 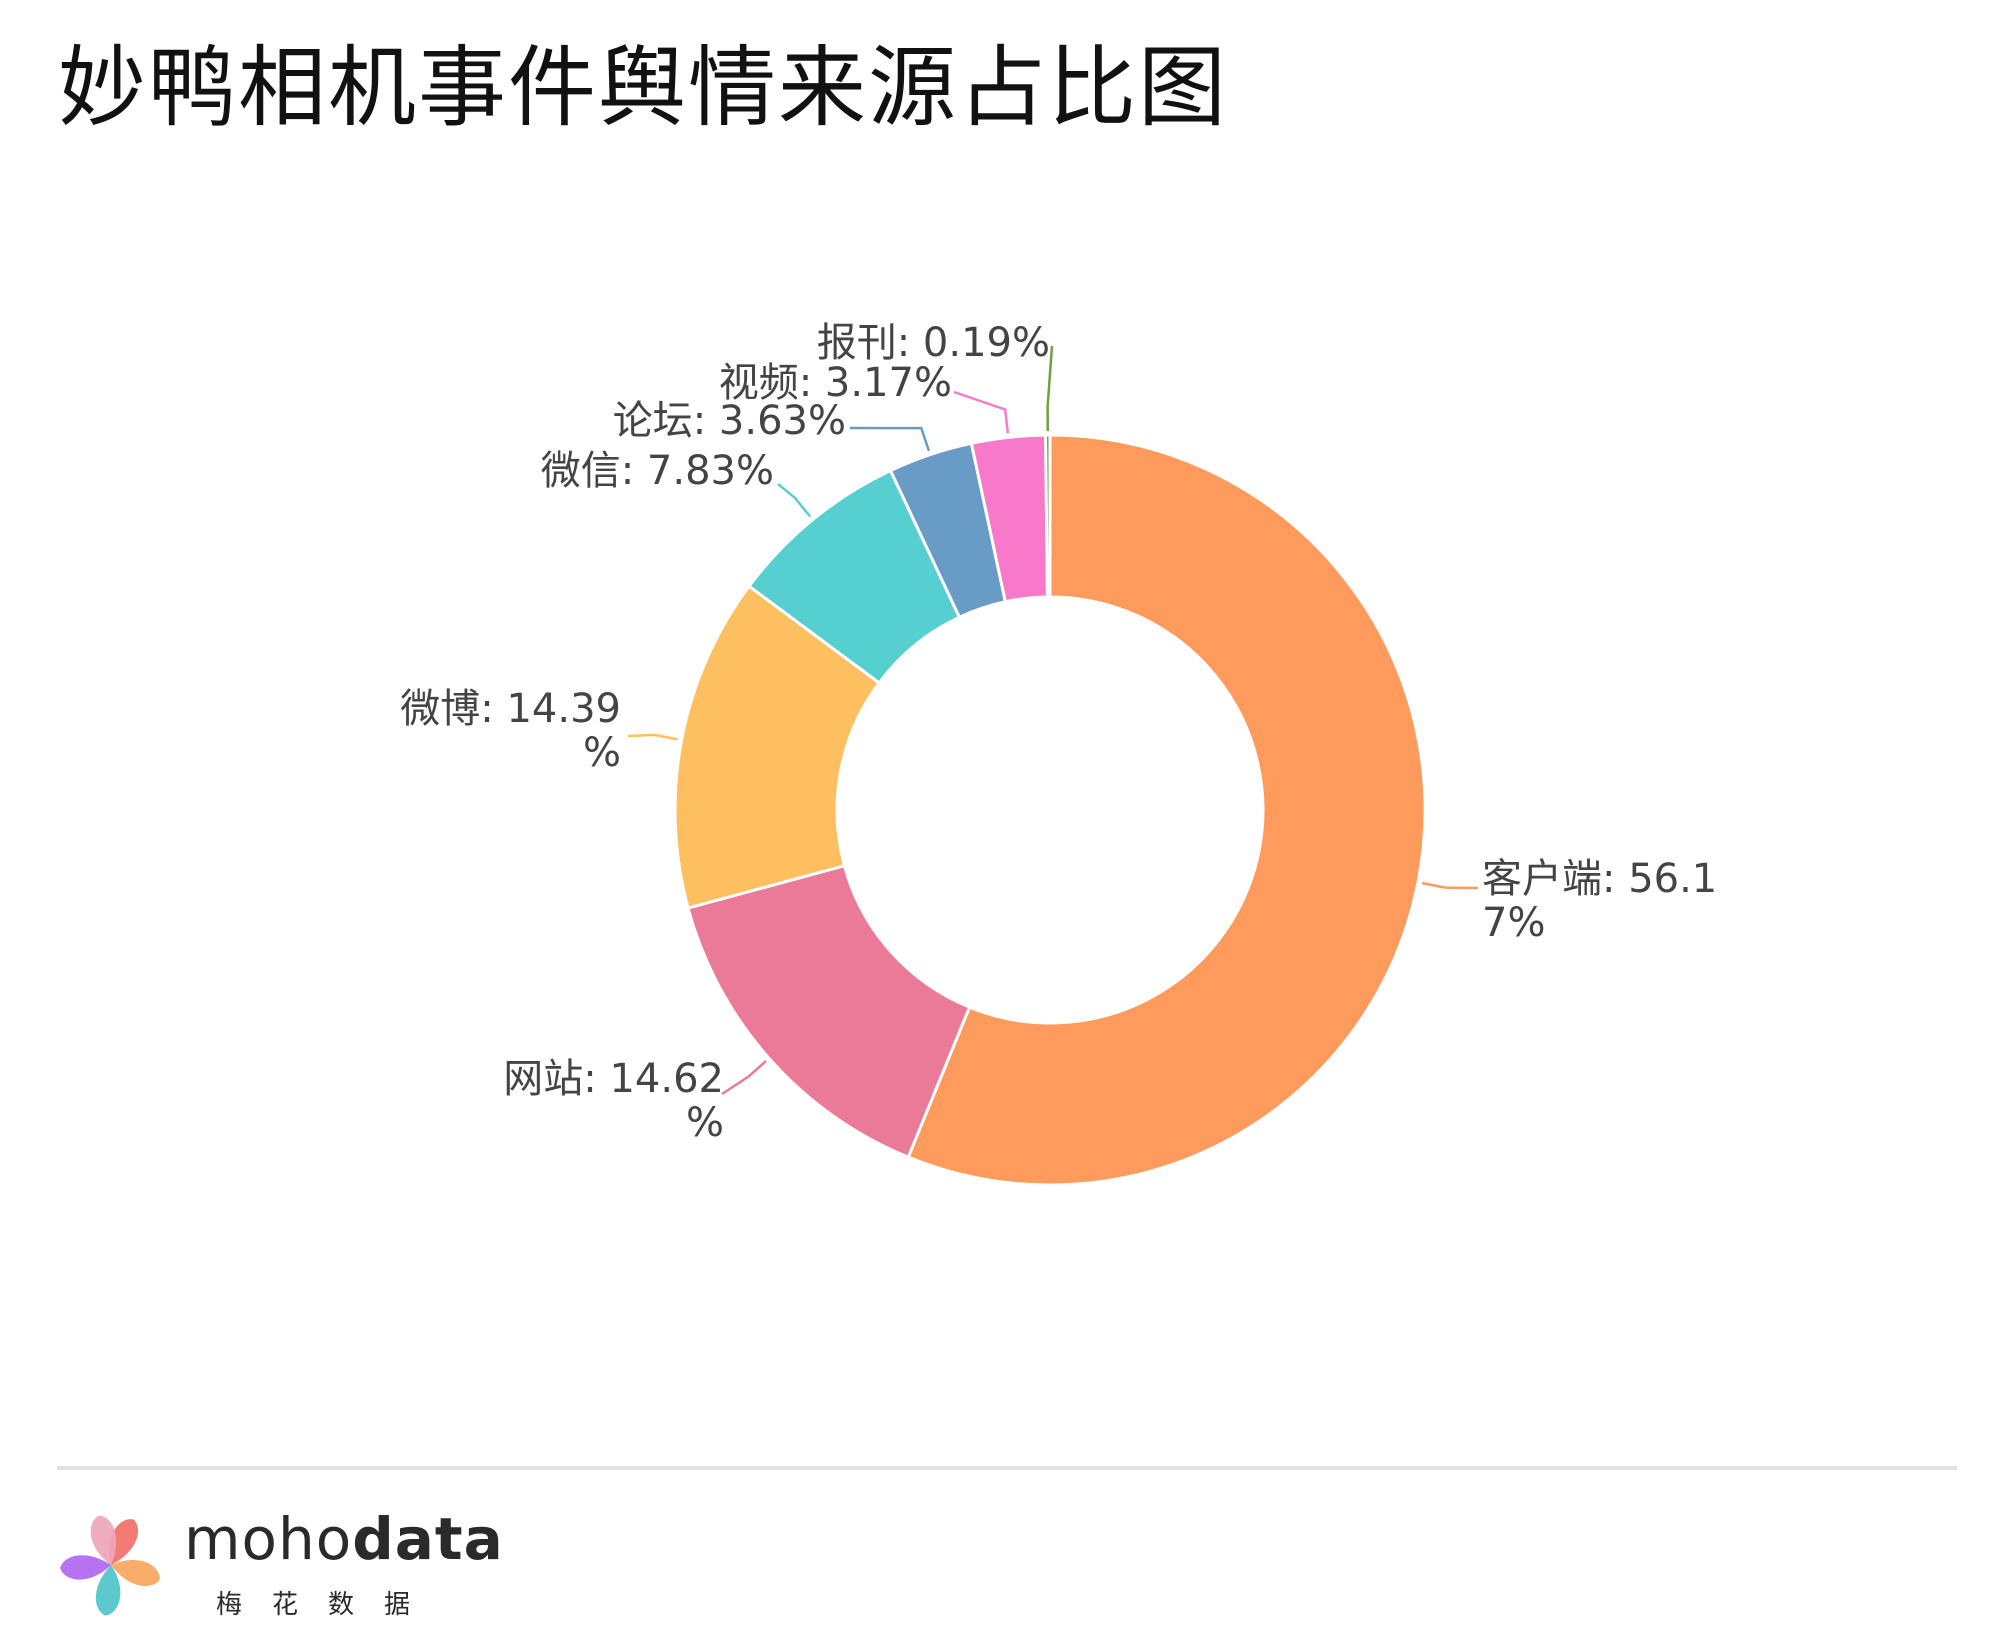 What do you see at coordinates (1599, 901) in the screenshot?
I see `slice-label-0: 客户端: 56.1 7%` at bounding box center [1599, 901].